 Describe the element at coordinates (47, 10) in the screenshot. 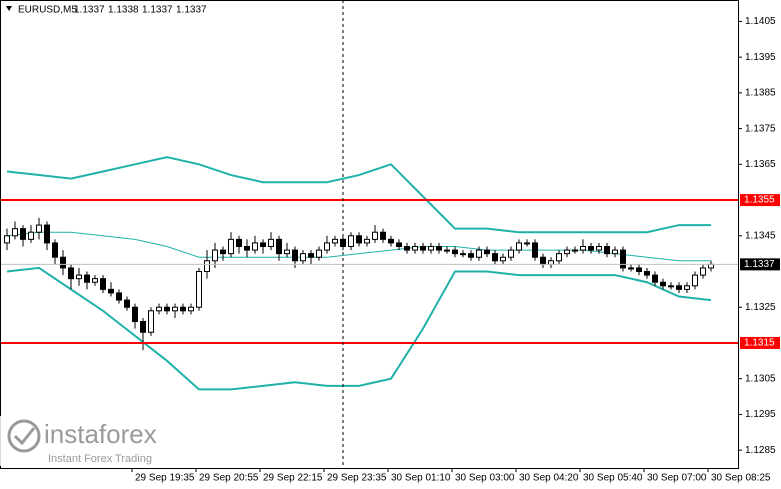

I see `symbol: EURUSD,M5` at that location.